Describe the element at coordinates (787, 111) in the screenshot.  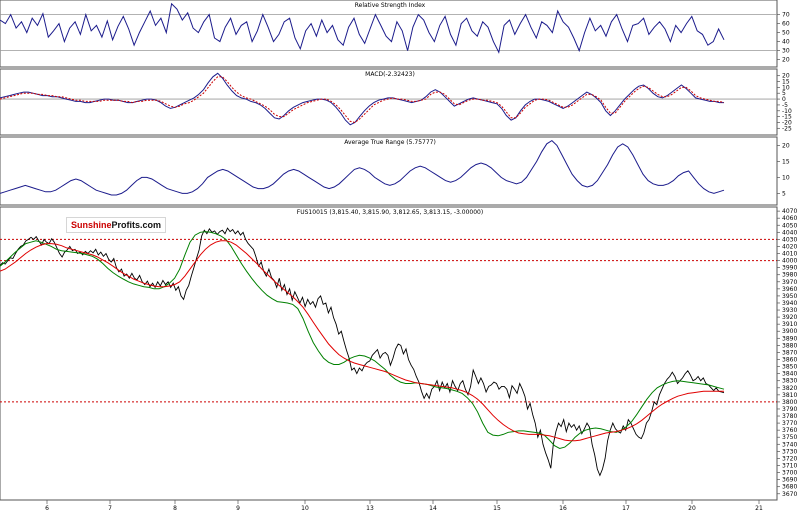
I see `macd-ytick-label: -10` at that location.